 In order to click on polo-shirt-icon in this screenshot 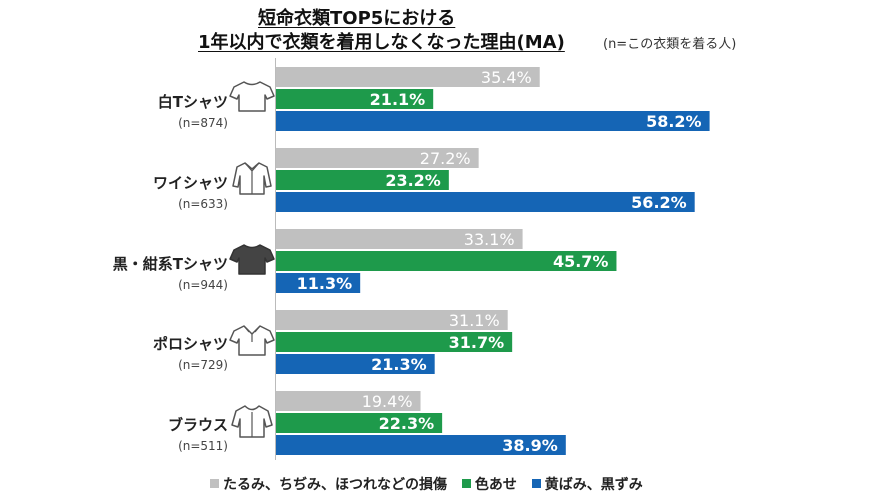, I will do `click(252, 340)`.